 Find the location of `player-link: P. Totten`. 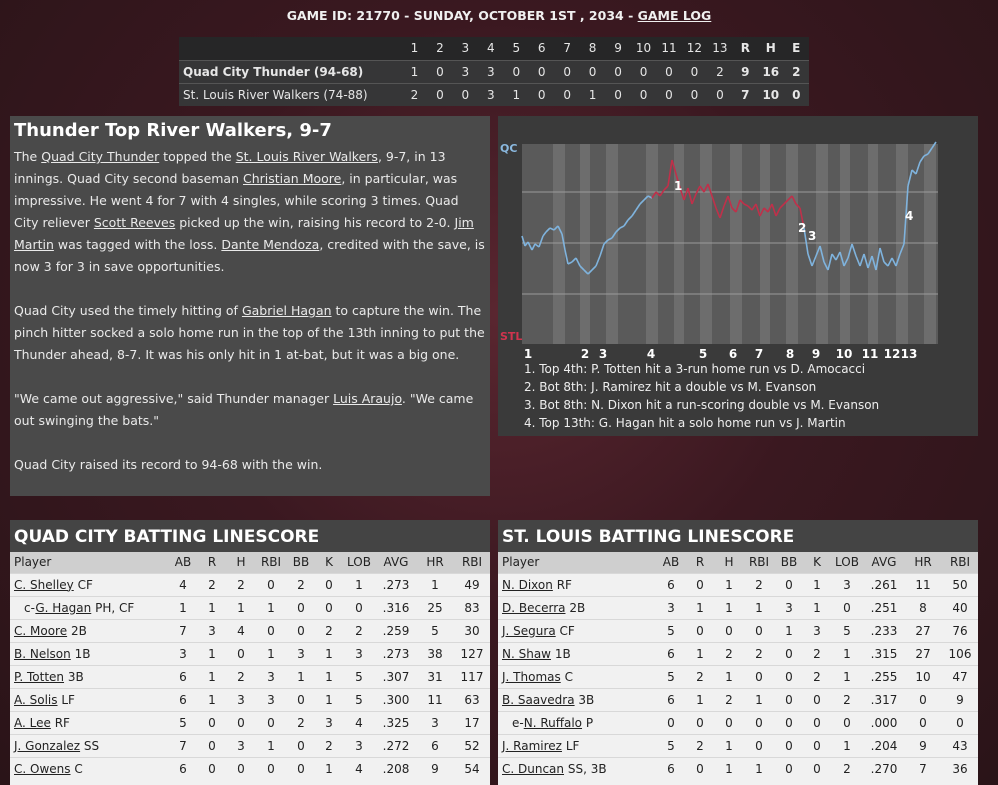

player-link: P. Totten is located at coordinates (39, 676).